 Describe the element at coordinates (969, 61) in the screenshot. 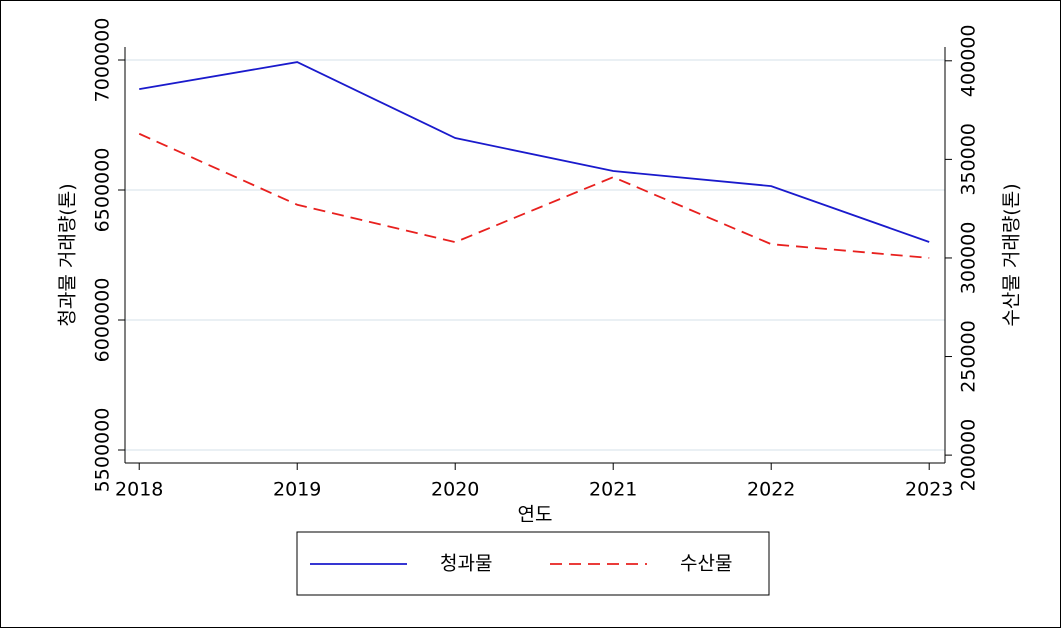

I see `y2-tick-label: 400000` at that location.